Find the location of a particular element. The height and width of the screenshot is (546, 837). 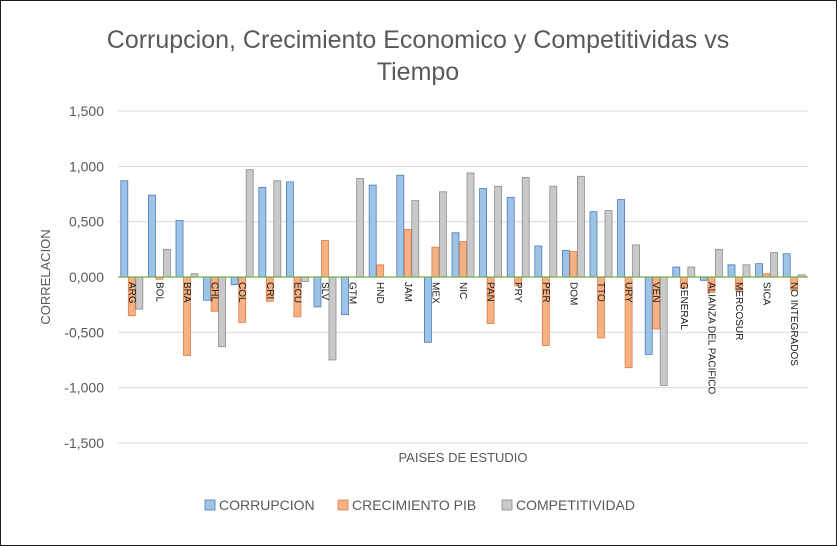

bar-competitividad-mercosur is located at coordinates (746, 271).